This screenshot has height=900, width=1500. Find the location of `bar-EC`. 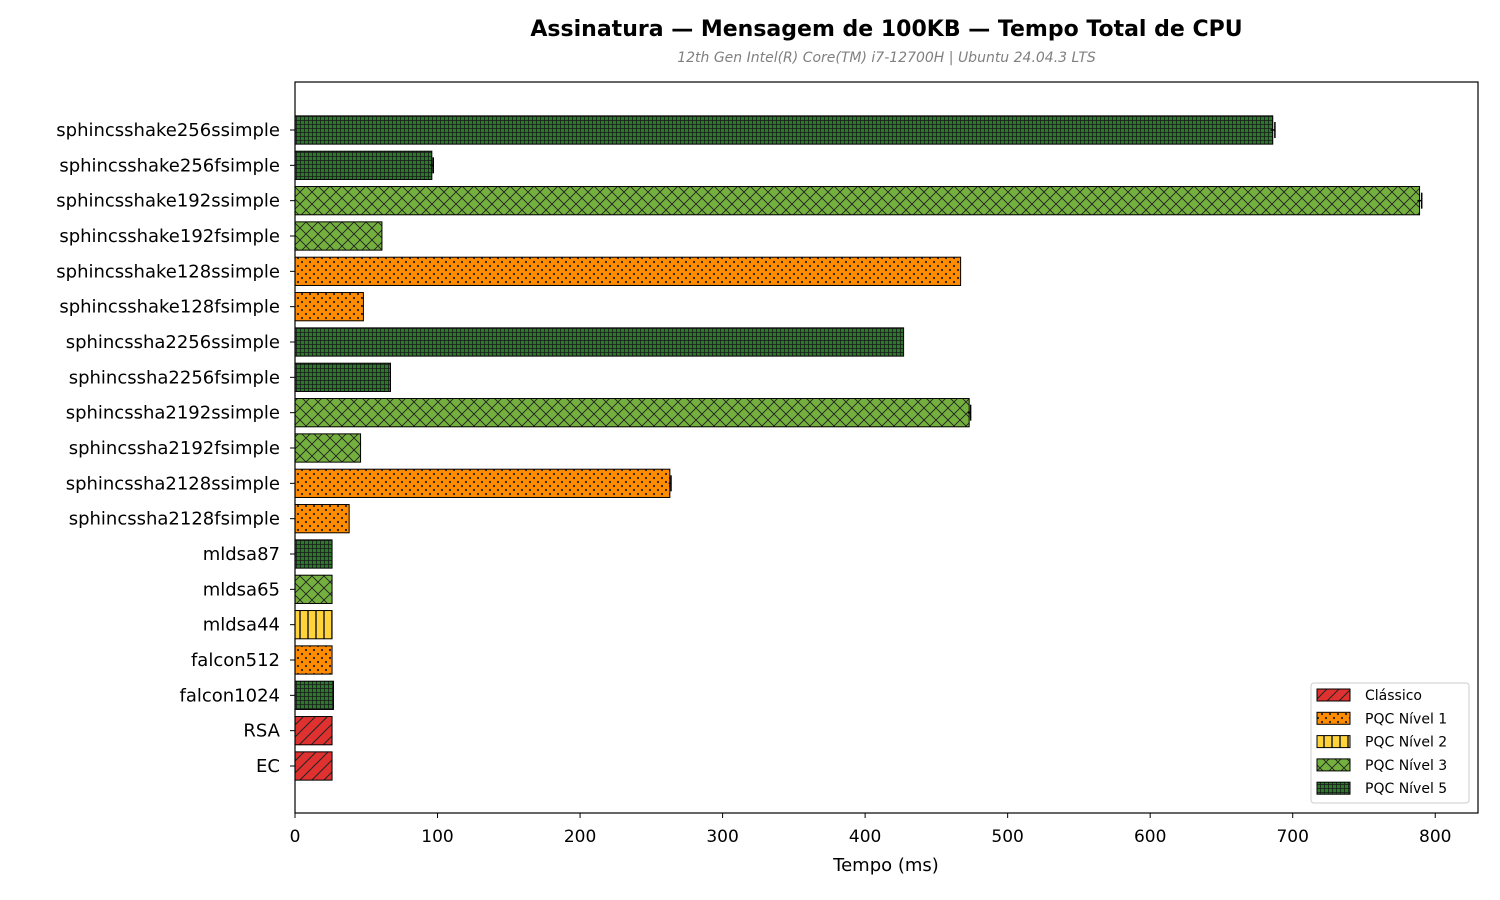

bar-EC is located at coordinates (313, 766).